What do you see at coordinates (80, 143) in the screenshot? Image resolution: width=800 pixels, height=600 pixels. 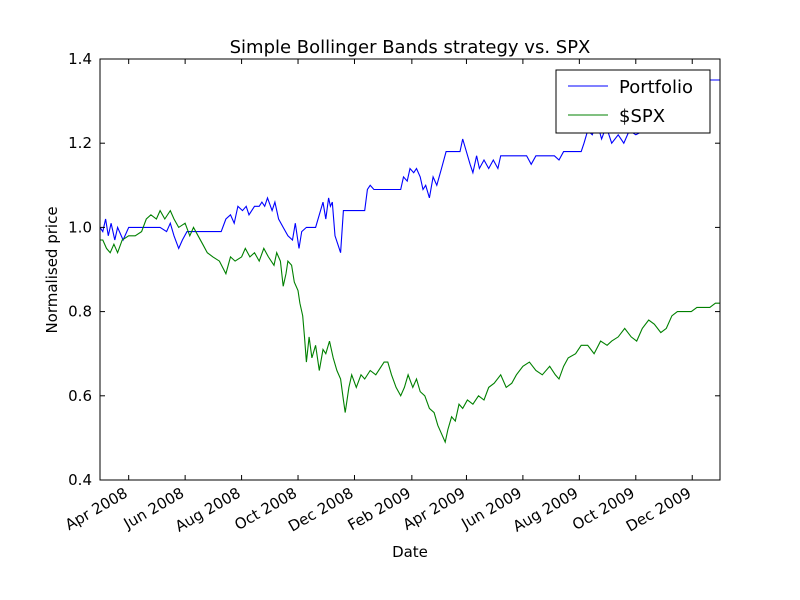 I see `y-tick-label: 1.2` at bounding box center [80, 143].